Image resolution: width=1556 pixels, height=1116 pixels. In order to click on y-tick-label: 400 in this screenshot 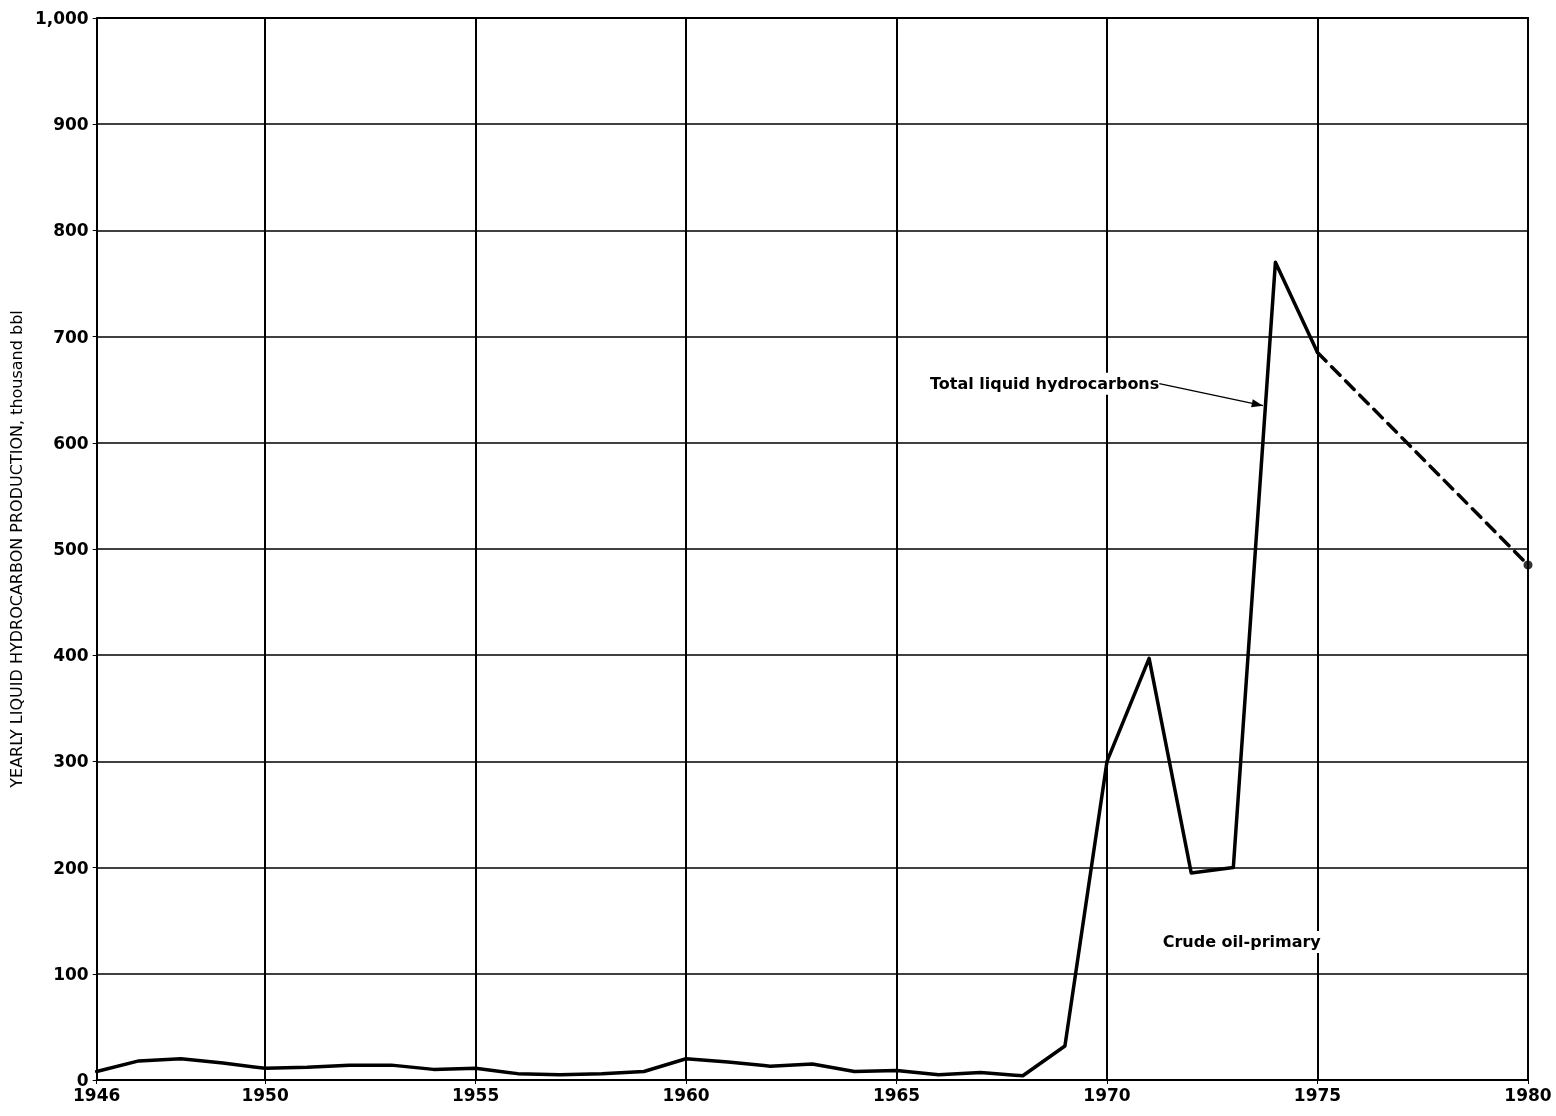, I will do `click(71, 655)`.